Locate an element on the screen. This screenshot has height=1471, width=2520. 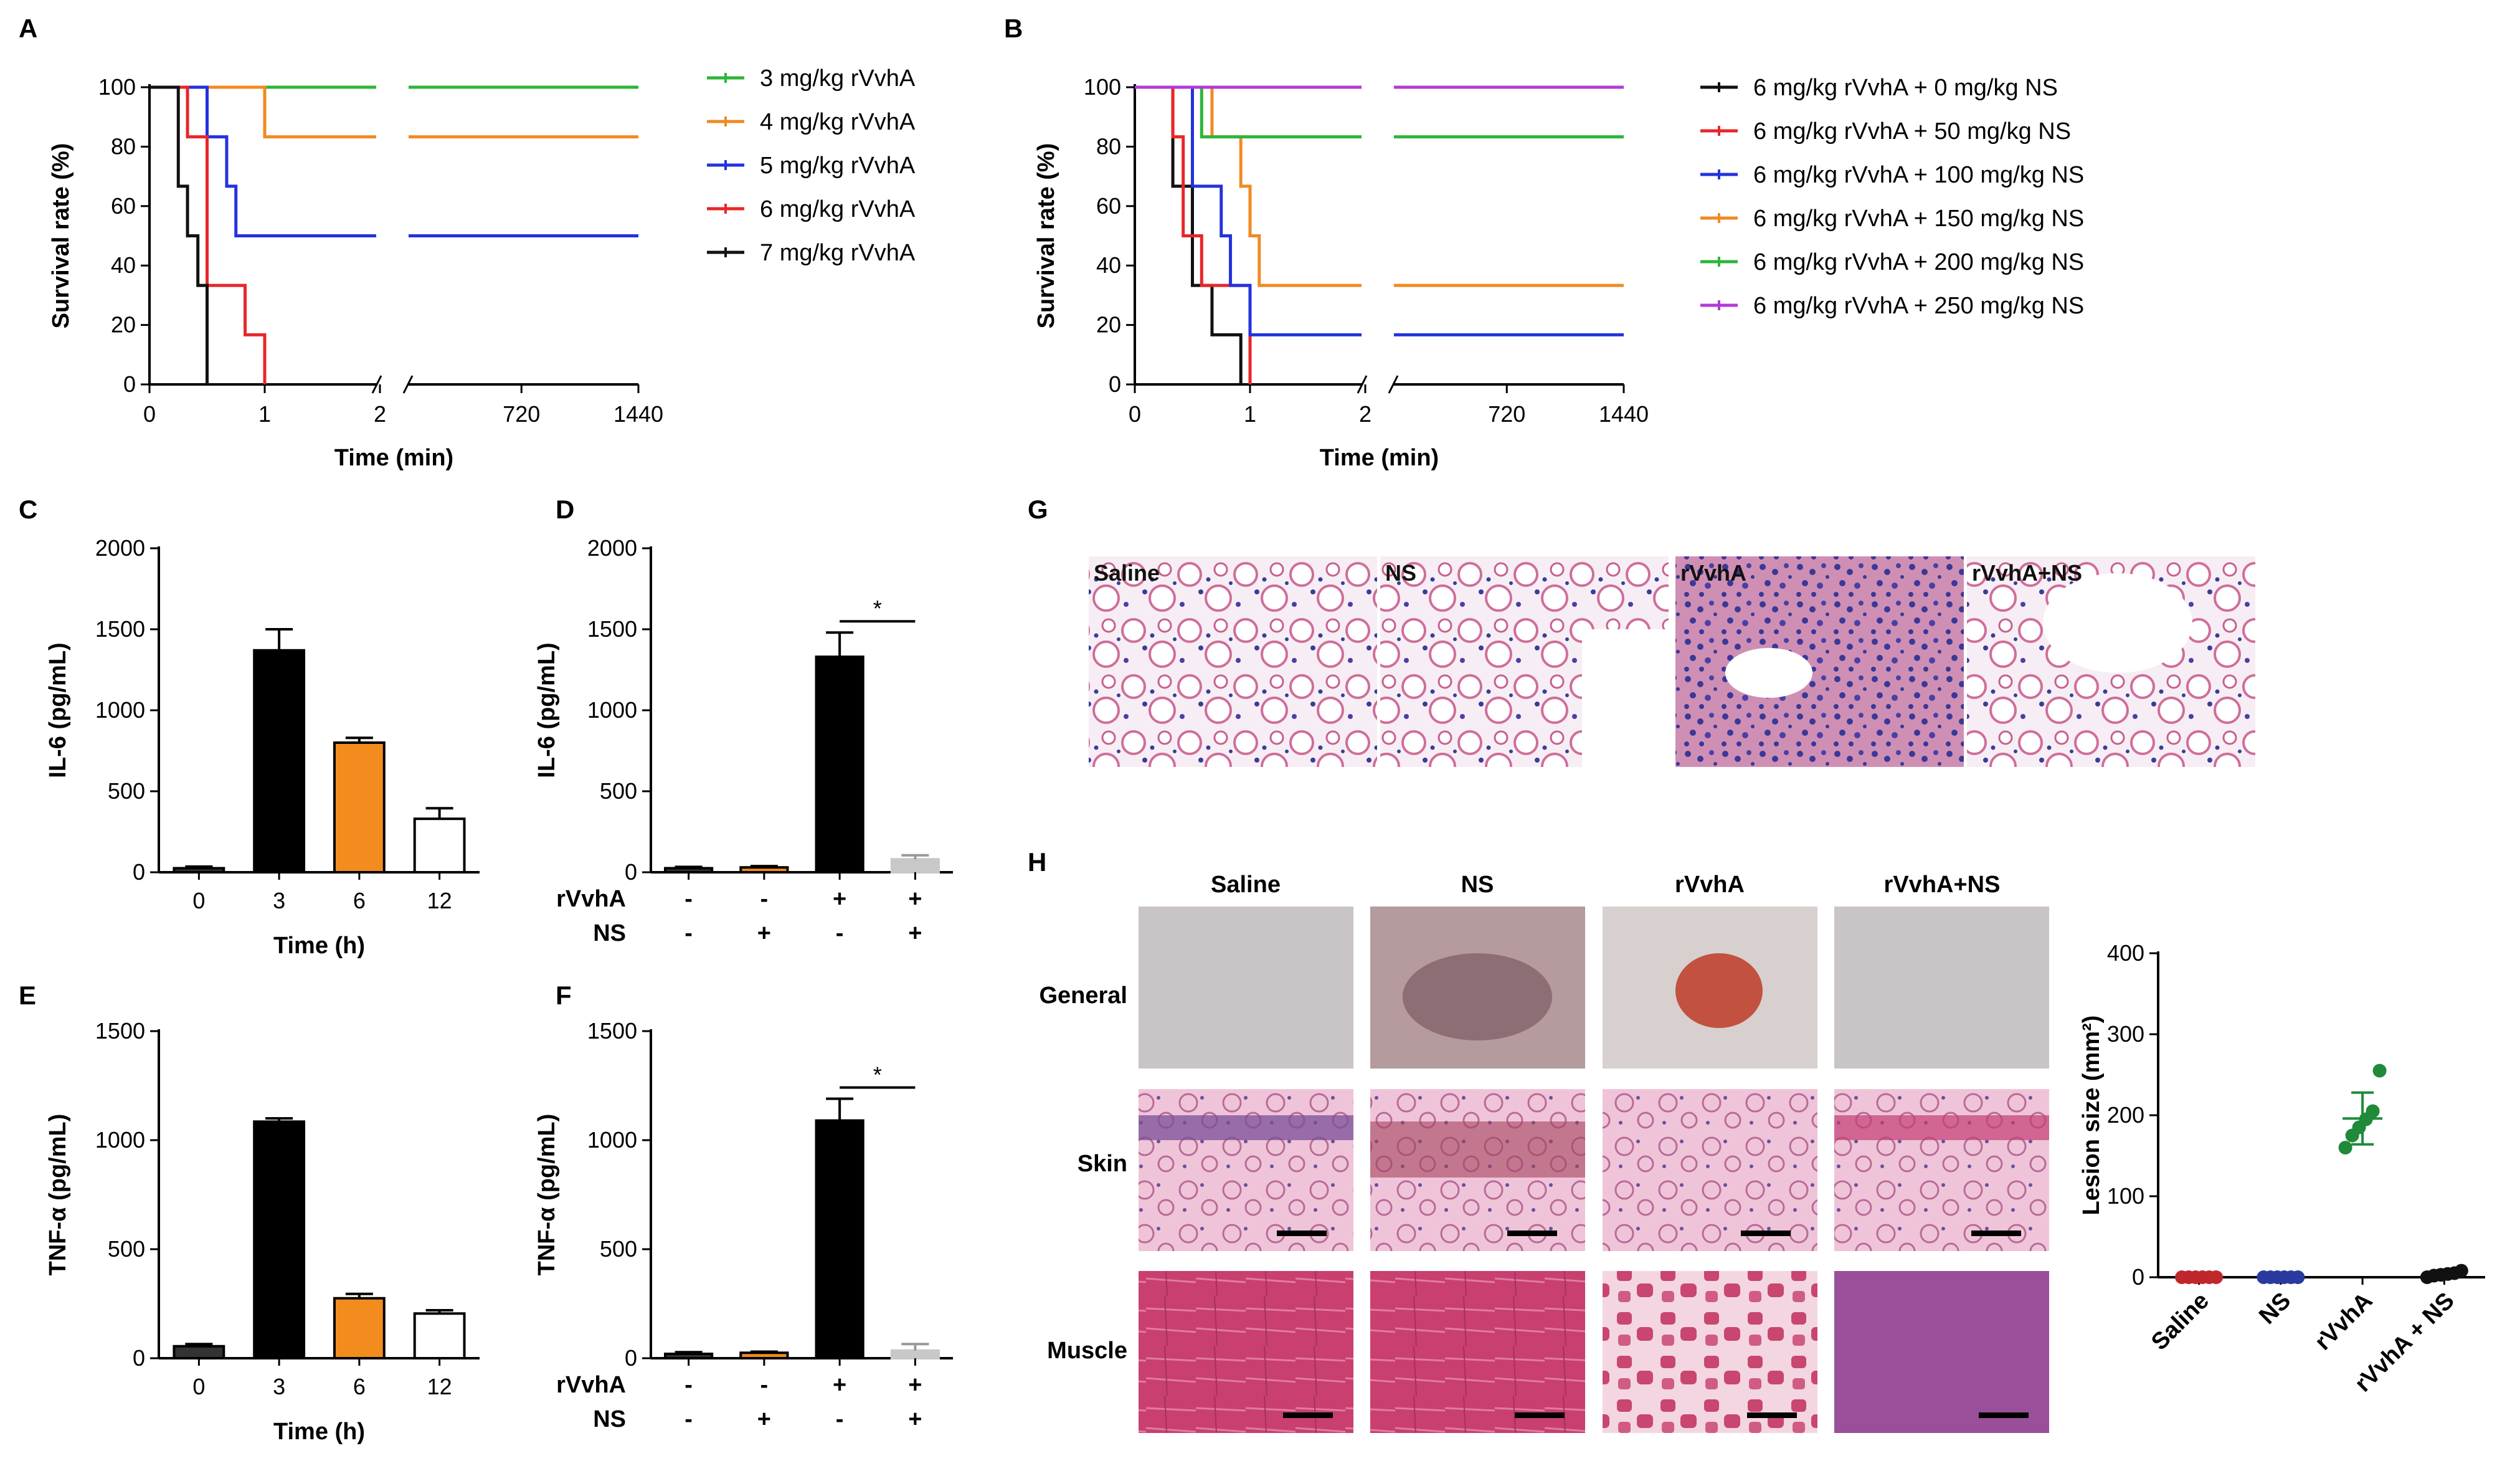
y-tick-label: 40 is located at coordinates (124, 265).